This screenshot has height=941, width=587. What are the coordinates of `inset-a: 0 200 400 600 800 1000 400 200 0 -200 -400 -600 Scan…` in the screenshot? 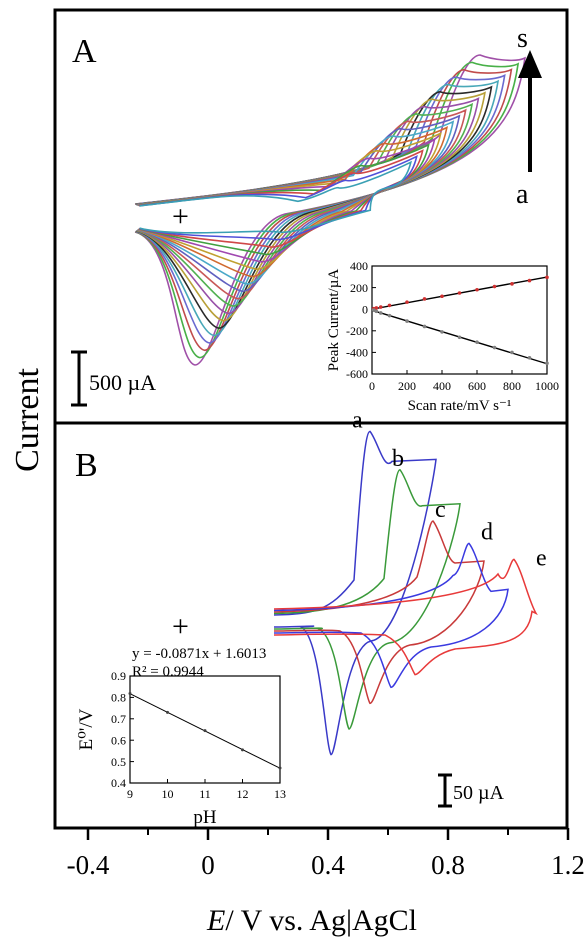 It's located at (444, 335).